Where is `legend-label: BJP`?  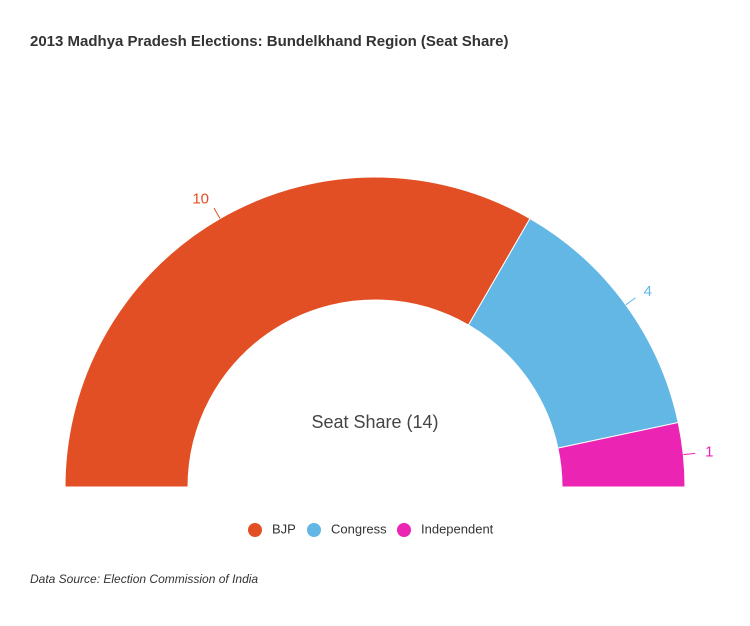 legend-label: BJP is located at coordinates (284, 528).